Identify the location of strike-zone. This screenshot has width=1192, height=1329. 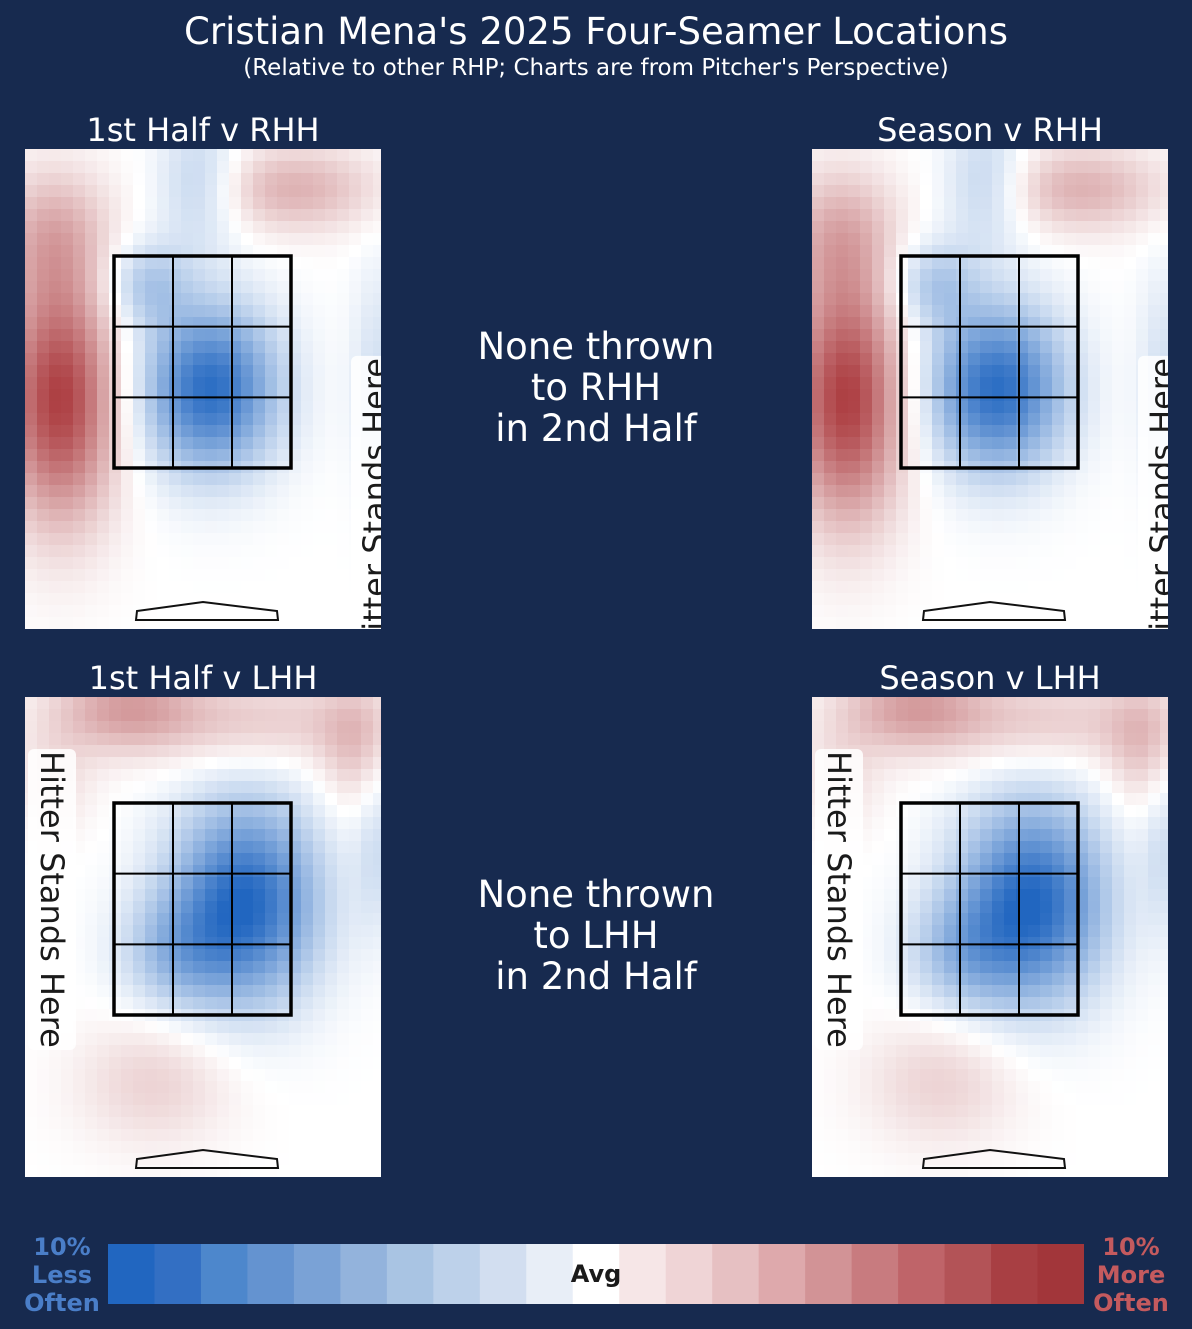
(989, 362).